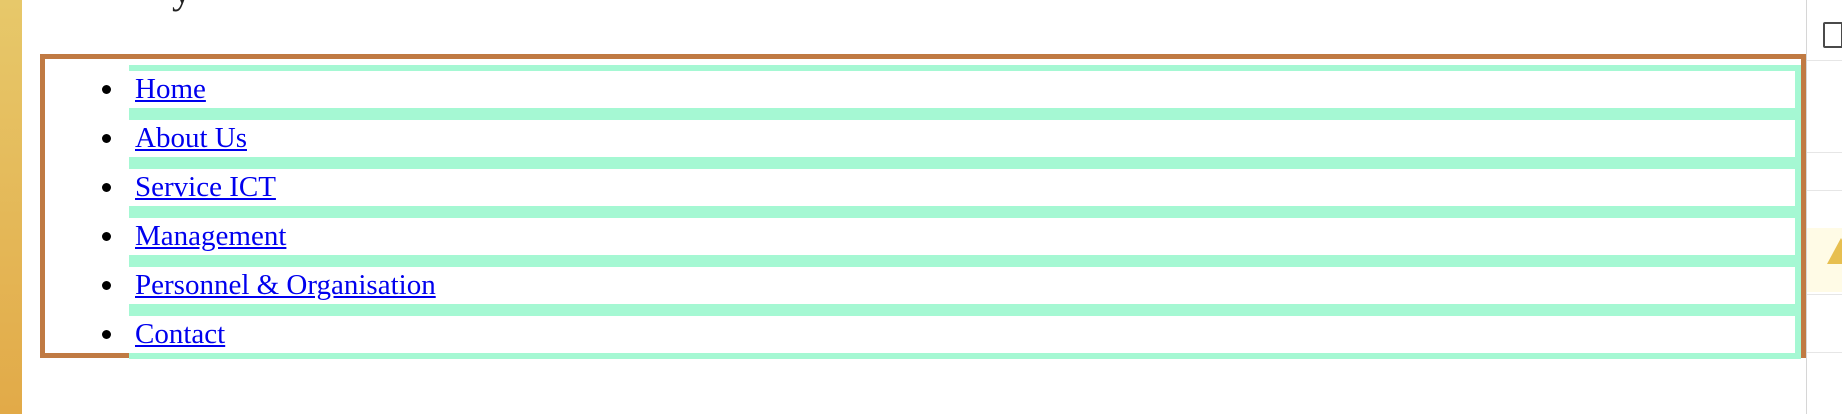 This screenshot has width=1842, height=414. What do you see at coordinates (191, 138) in the screenshot?
I see `nav-link-about-us: About Us` at bounding box center [191, 138].